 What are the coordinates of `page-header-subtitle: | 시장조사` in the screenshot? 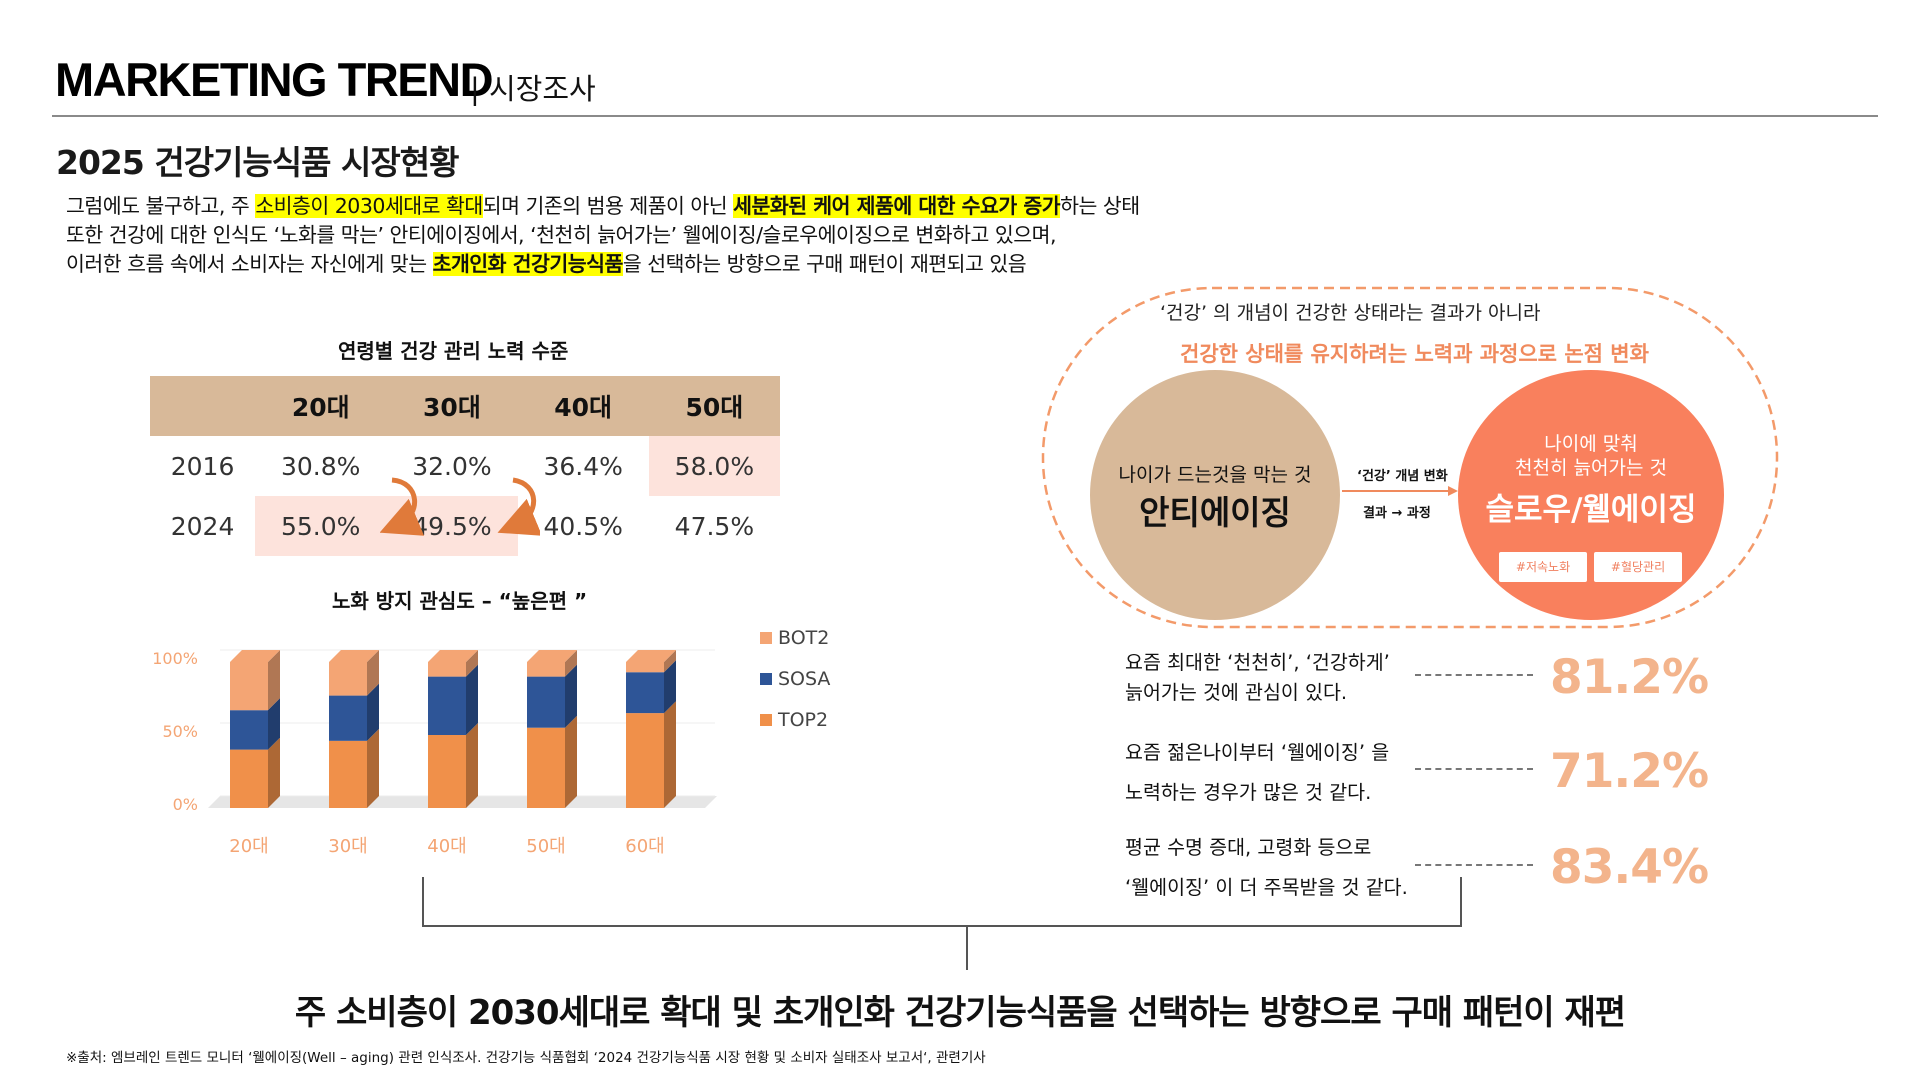 It's located at (533, 89).